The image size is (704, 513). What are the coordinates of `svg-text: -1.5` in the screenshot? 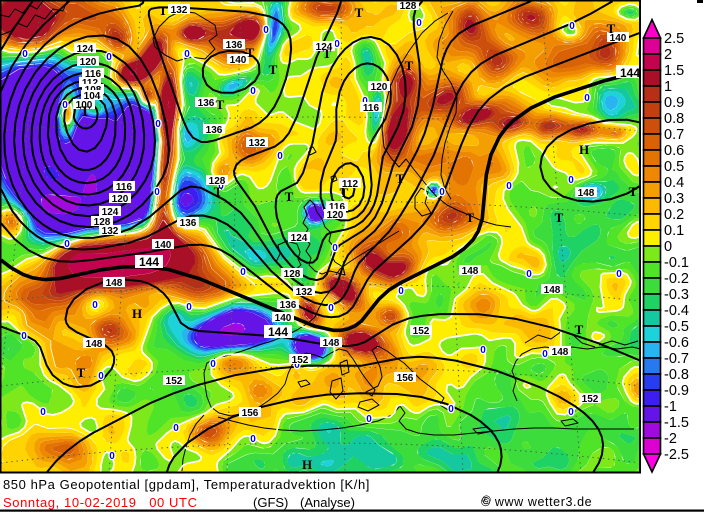 It's located at (676, 423).